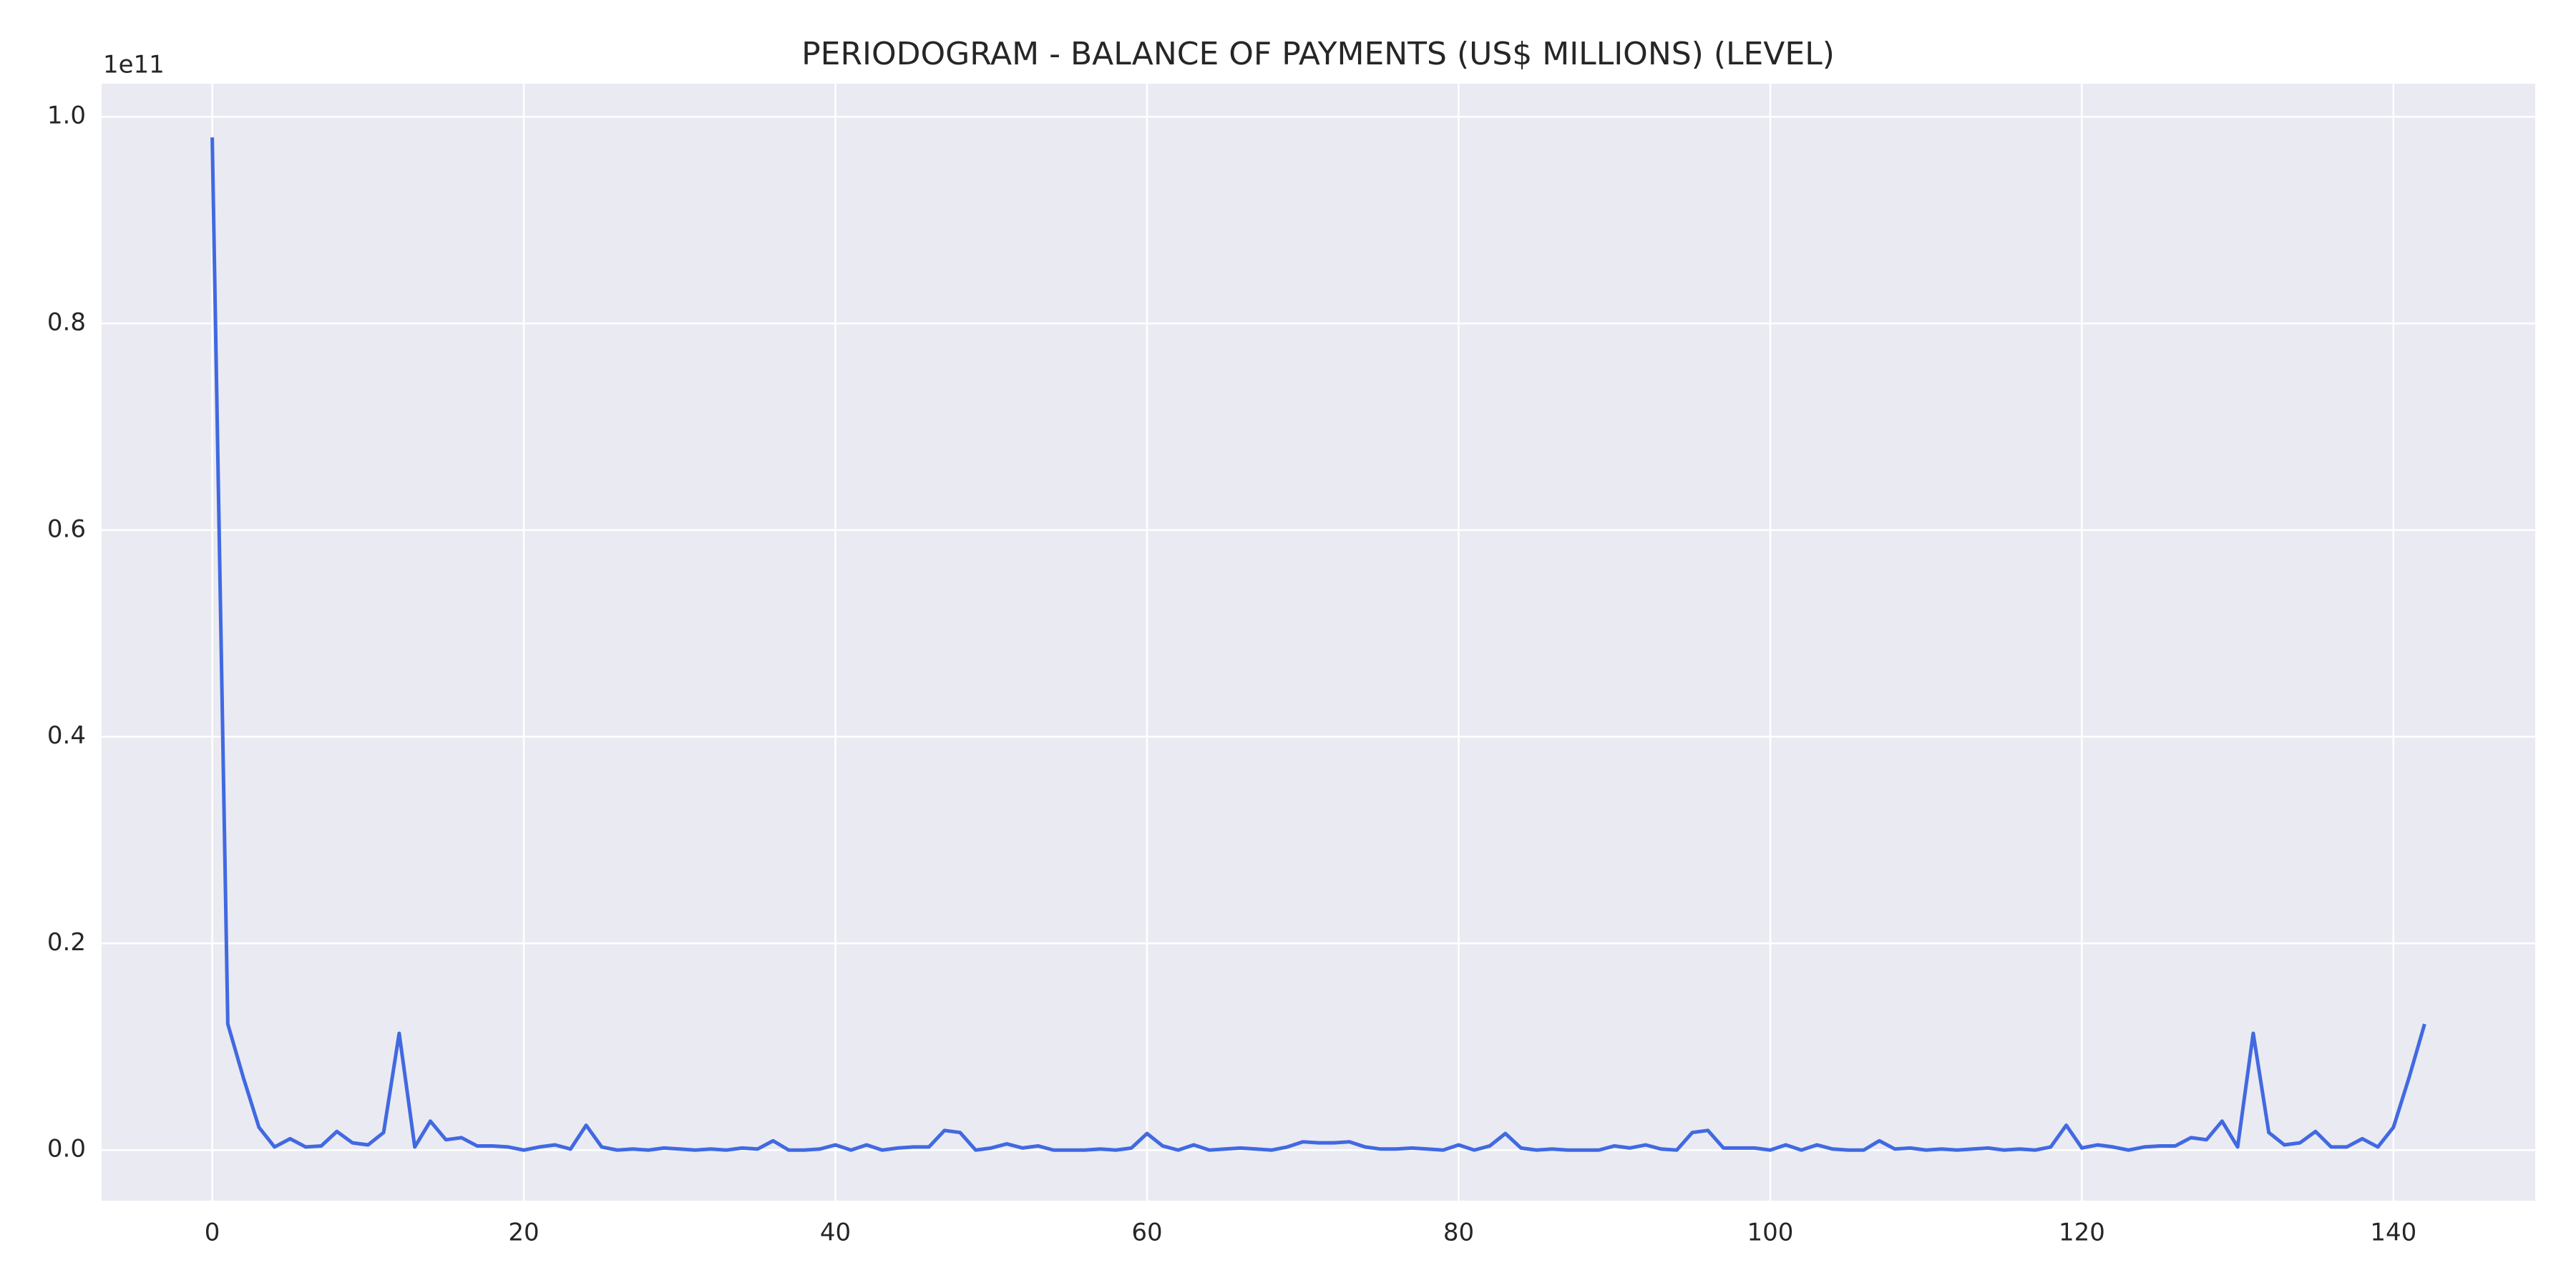  What do you see at coordinates (66, 116) in the screenshot?
I see `y-tick-label: 1.0` at bounding box center [66, 116].